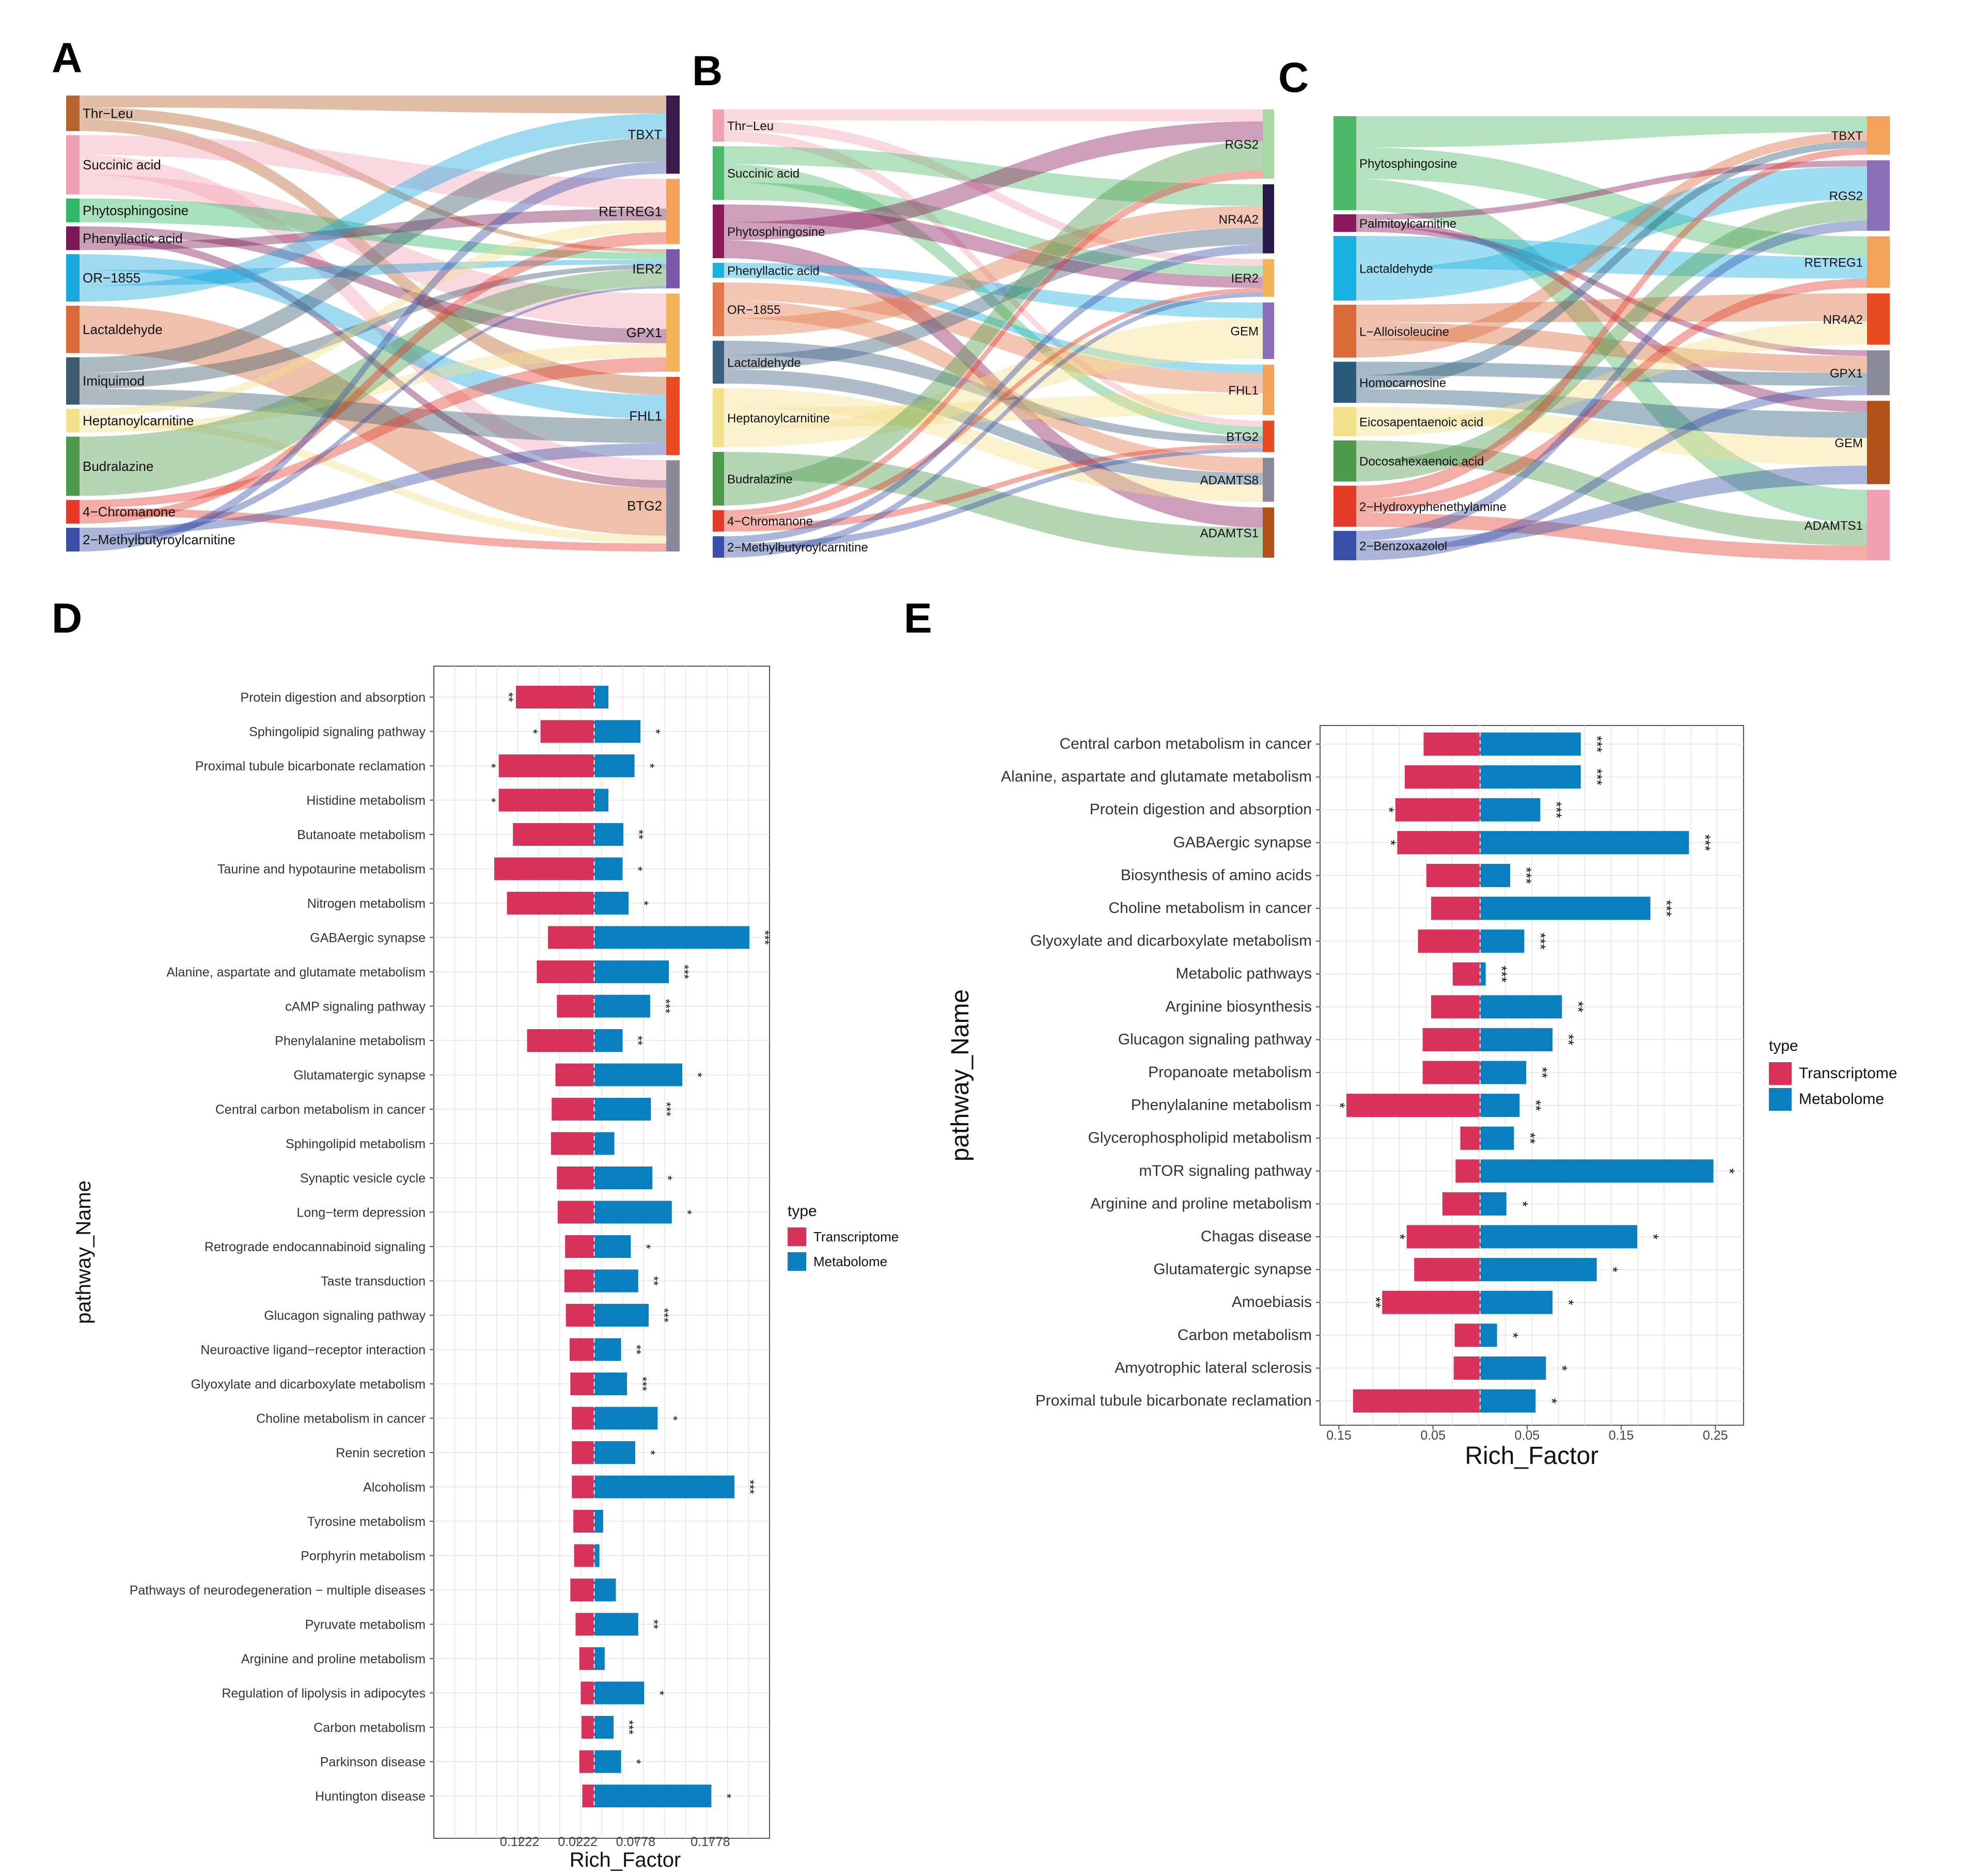  What do you see at coordinates (1611, 291) in the screenshot?
I see `sankey-link-palmitoylcarnitine-to-gpx1` at bounding box center [1611, 291].